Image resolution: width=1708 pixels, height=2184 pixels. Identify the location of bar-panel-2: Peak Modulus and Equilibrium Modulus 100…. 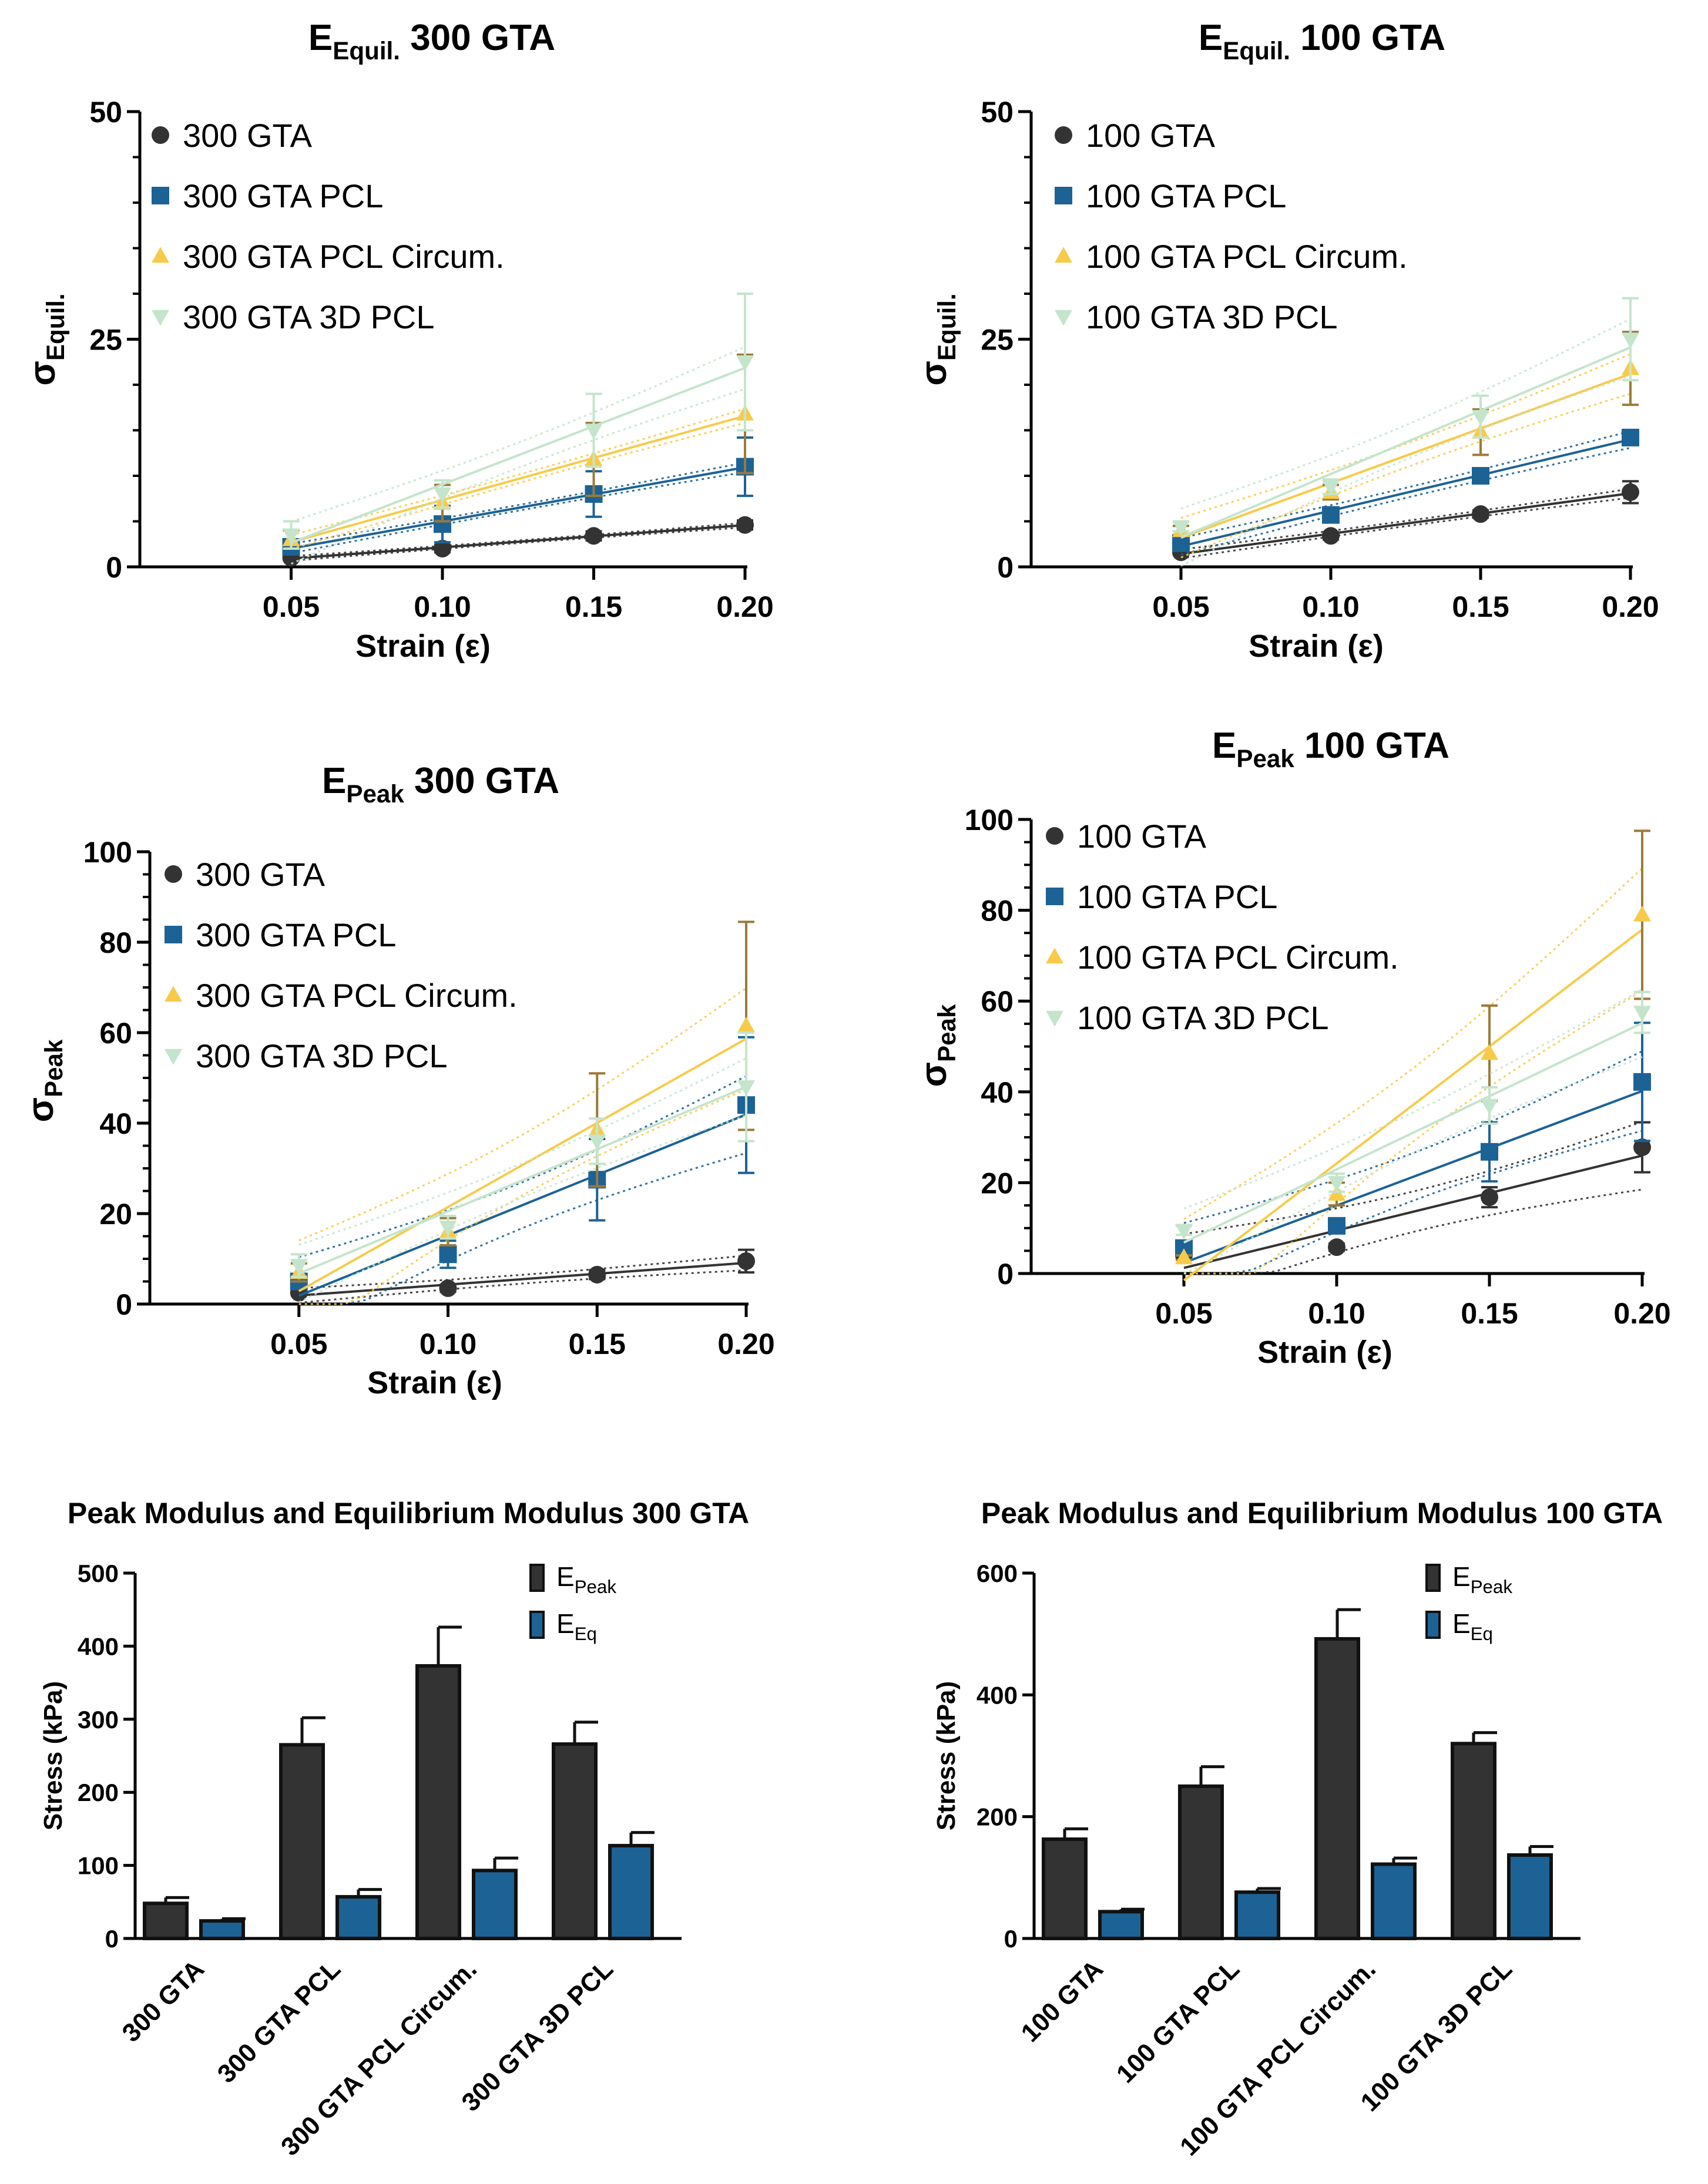
(1297, 1829).